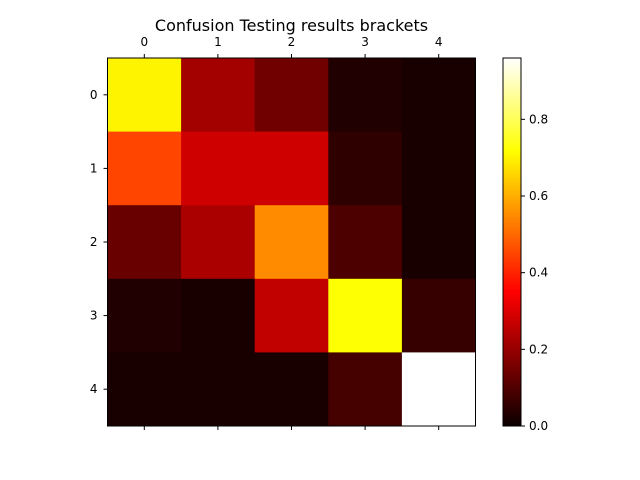  I want to click on y-axis-ticks: 0 1 2 3 4, so click(99, 242).